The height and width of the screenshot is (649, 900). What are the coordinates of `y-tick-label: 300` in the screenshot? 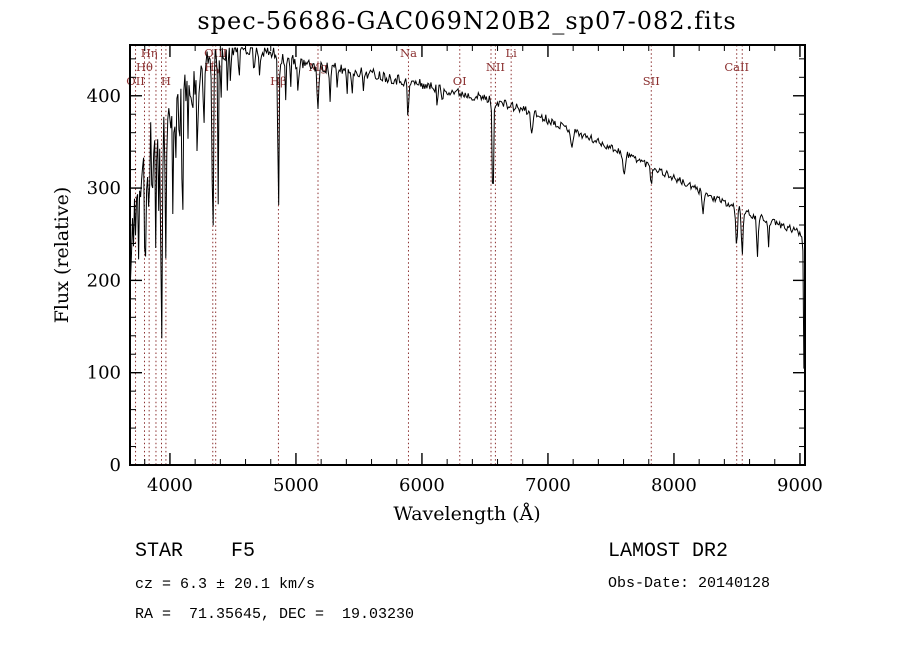 It's located at (104, 188).